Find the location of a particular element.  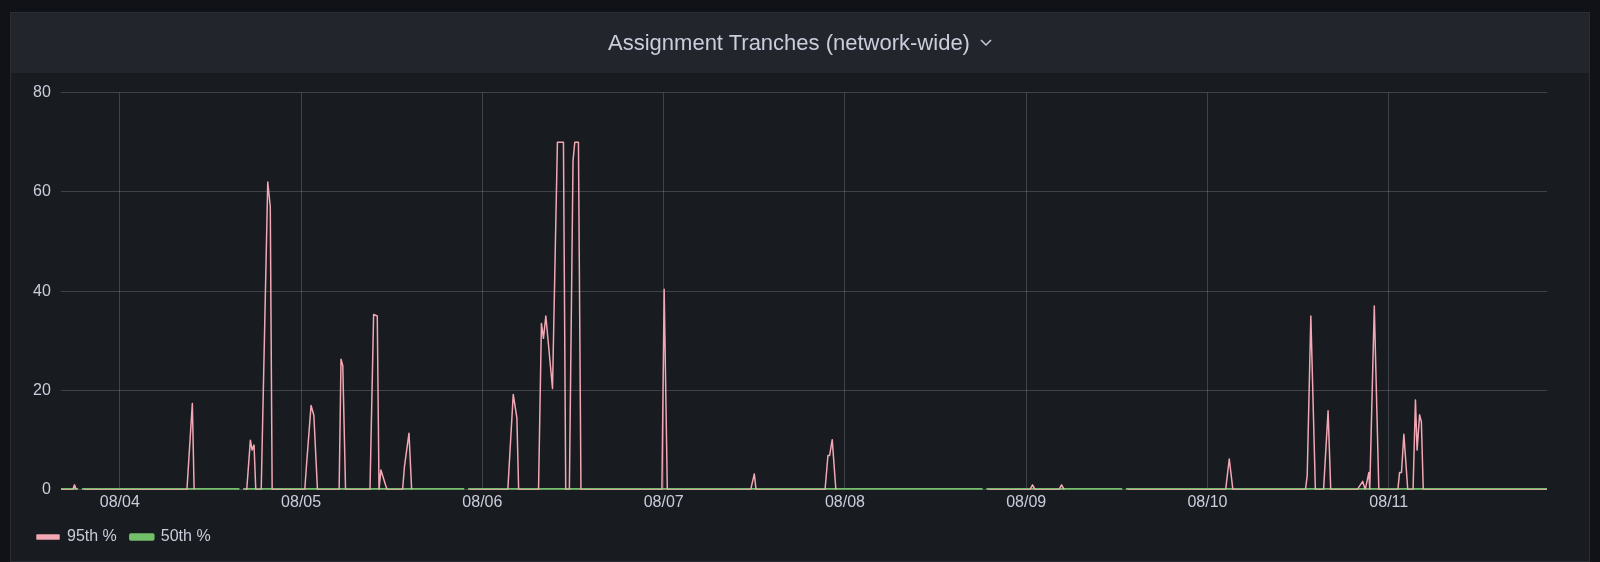

x-tick-label: 08/04 is located at coordinates (119, 501).